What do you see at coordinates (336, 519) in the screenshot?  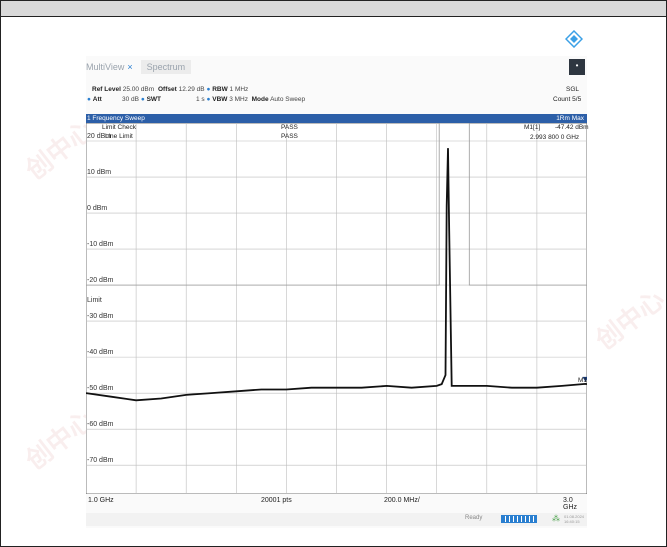 I see `status-bar: Ready ⁂ 01.08.2024 16:40:15` at bounding box center [336, 519].